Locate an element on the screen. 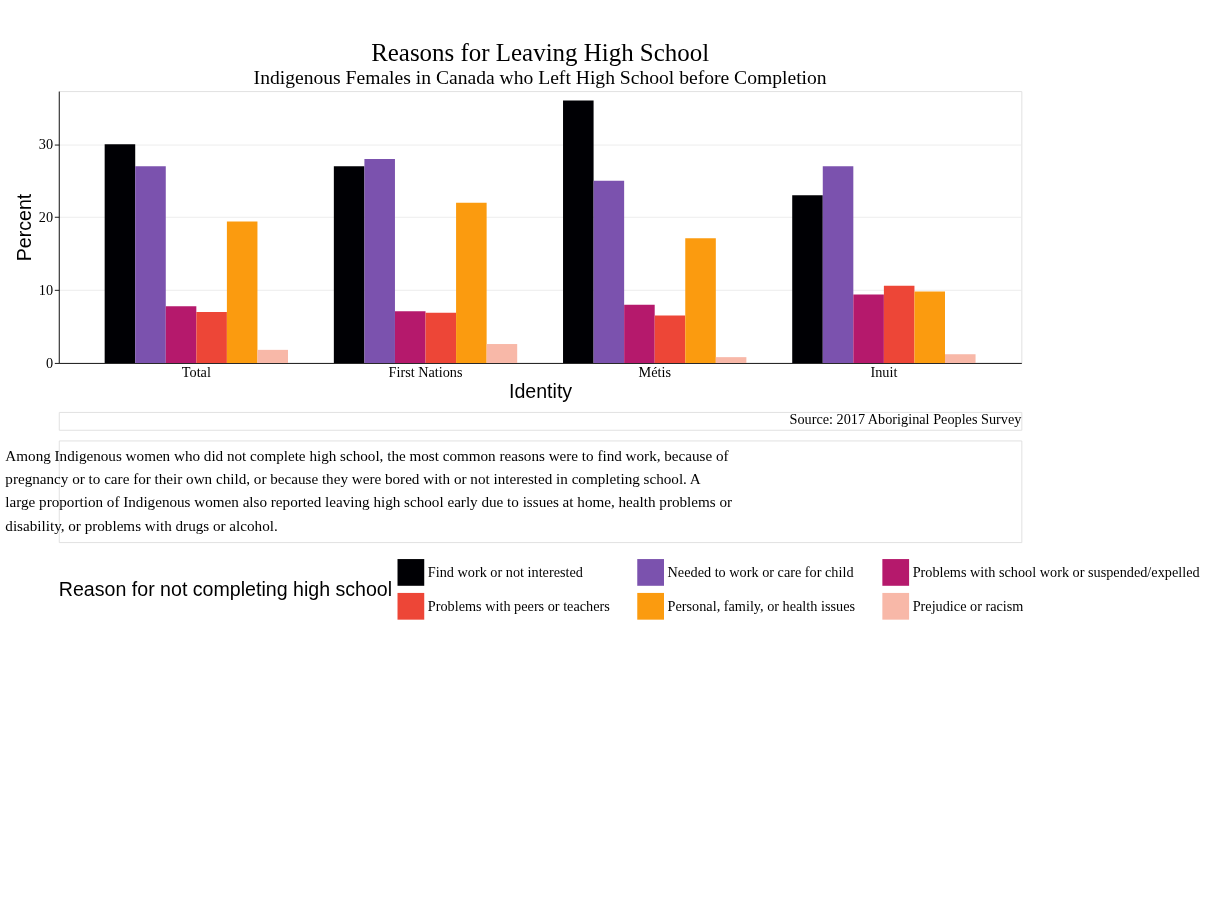  text: Among Indigenous women who did not complete high school, the most common reasons were to find work, because of pregnancy or to care for their own child, or because they were bored with or not interested in completing school. A large proportion of Indigenous women also reported leaving high school early due to issues at home, health problems or disability, or problems with drugs or alcohol. is located at coordinates (369, 490).